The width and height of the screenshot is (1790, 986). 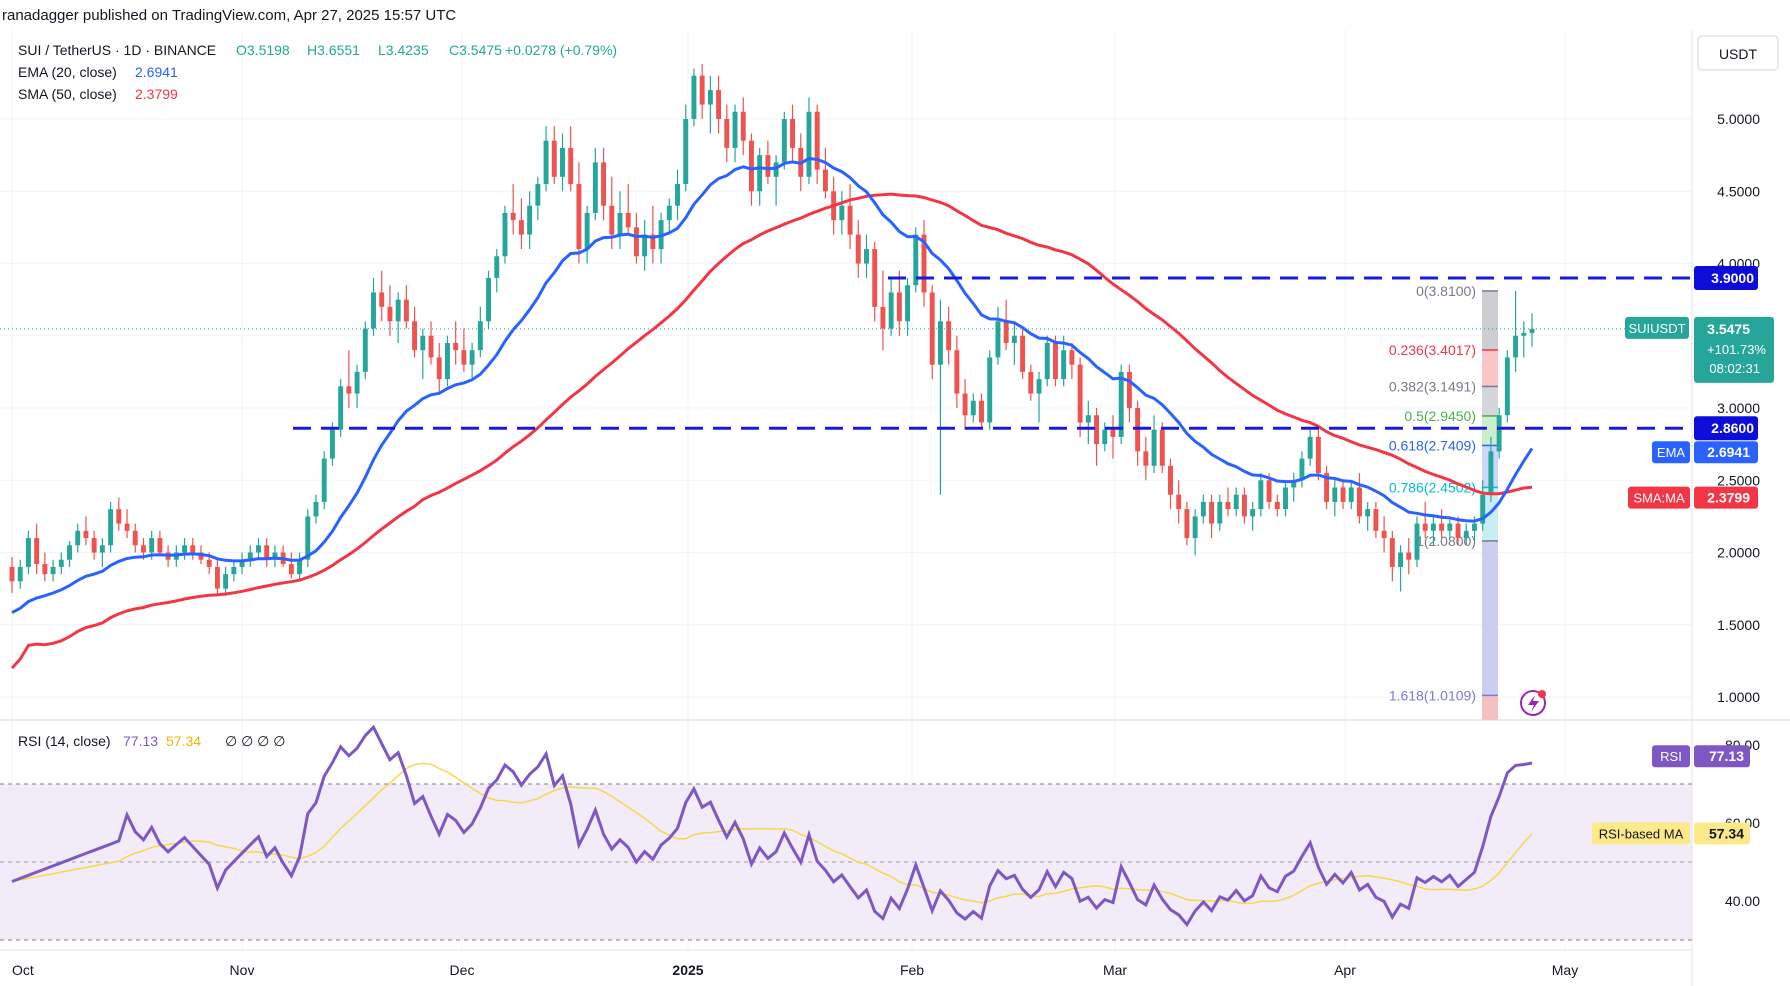 What do you see at coordinates (255, 741) in the screenshot?
I see `rsi-legend-extra: ∅ ∅ ∅ ∅` at bounding box center [255, 741].